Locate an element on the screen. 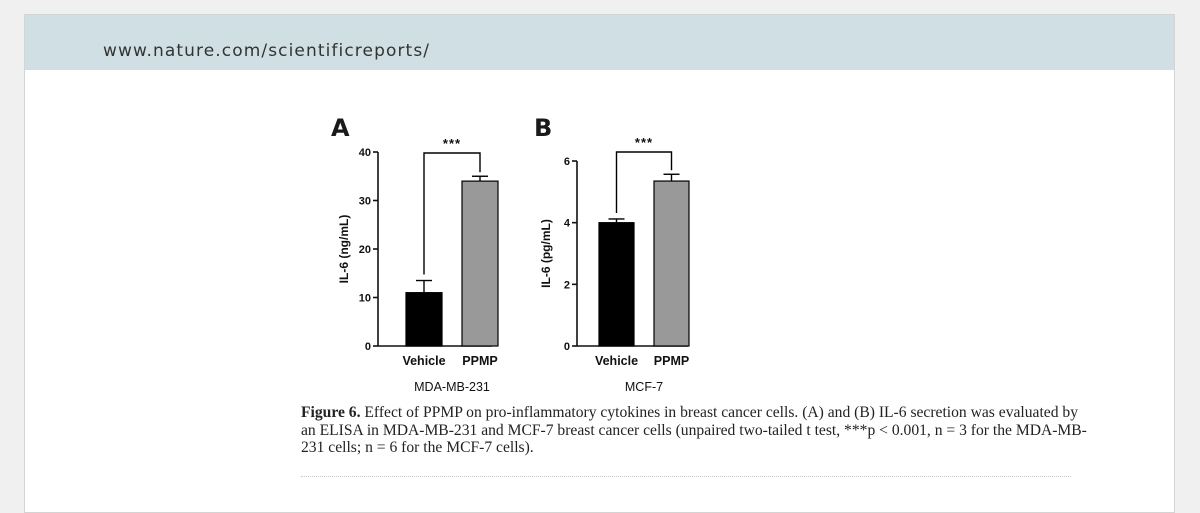 This screenshot has height=513, width=1200. panel-label-a: A is located at coordinates (340, 128).